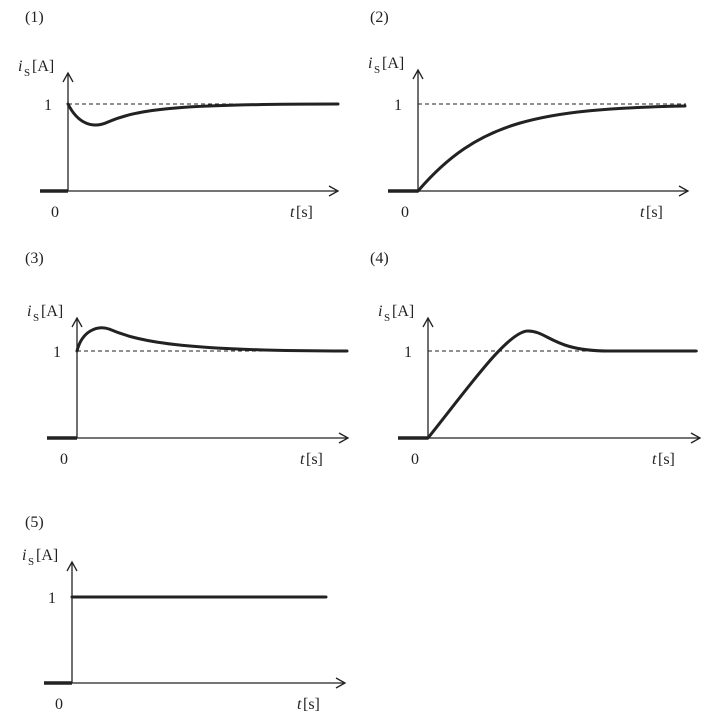 The height and width of the screenshot is (716, 709). I want to click on panel-label: (1), so click(34, 17).